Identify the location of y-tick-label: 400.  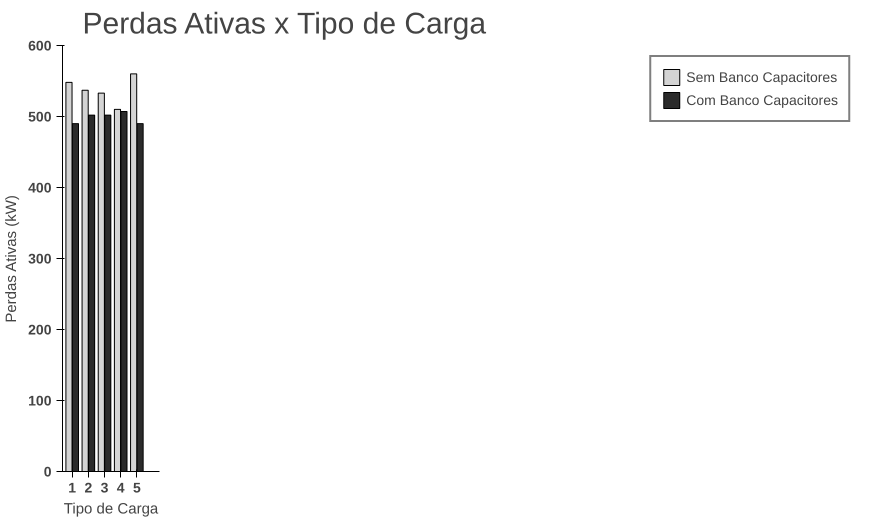
(40, 188).